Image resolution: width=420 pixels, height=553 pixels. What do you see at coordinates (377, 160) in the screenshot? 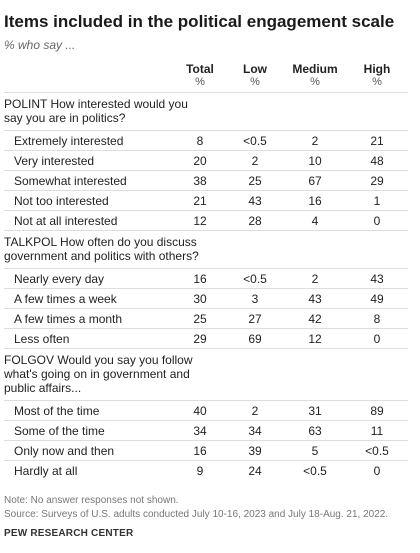
I see `value-cell-high: 48` at bounding box center [377, 160].